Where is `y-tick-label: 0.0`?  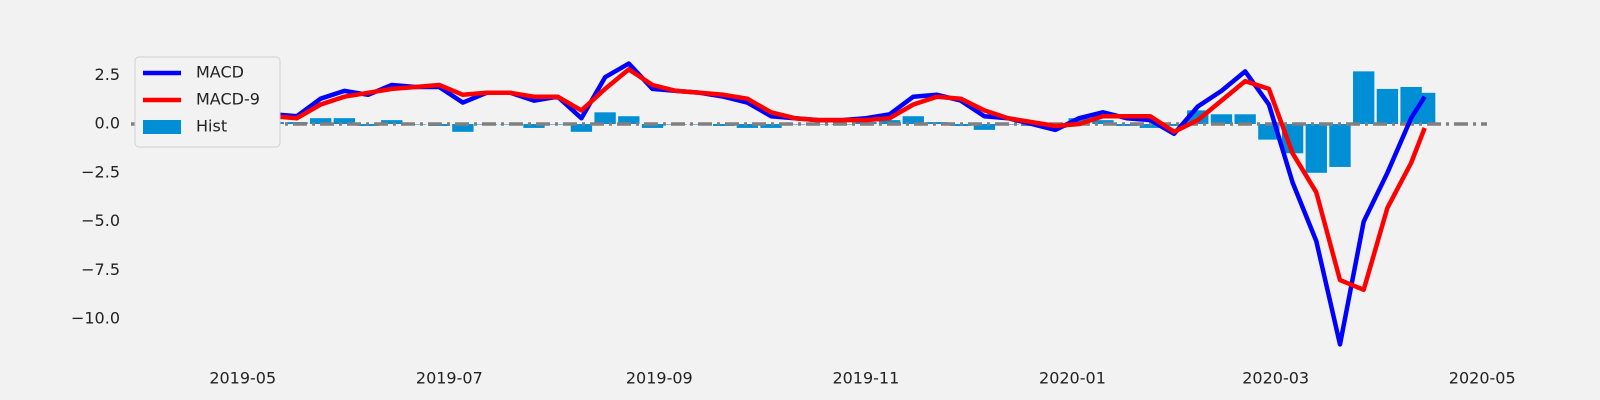 y-tick-label: 0.0 is located at coordinates (107, 123).